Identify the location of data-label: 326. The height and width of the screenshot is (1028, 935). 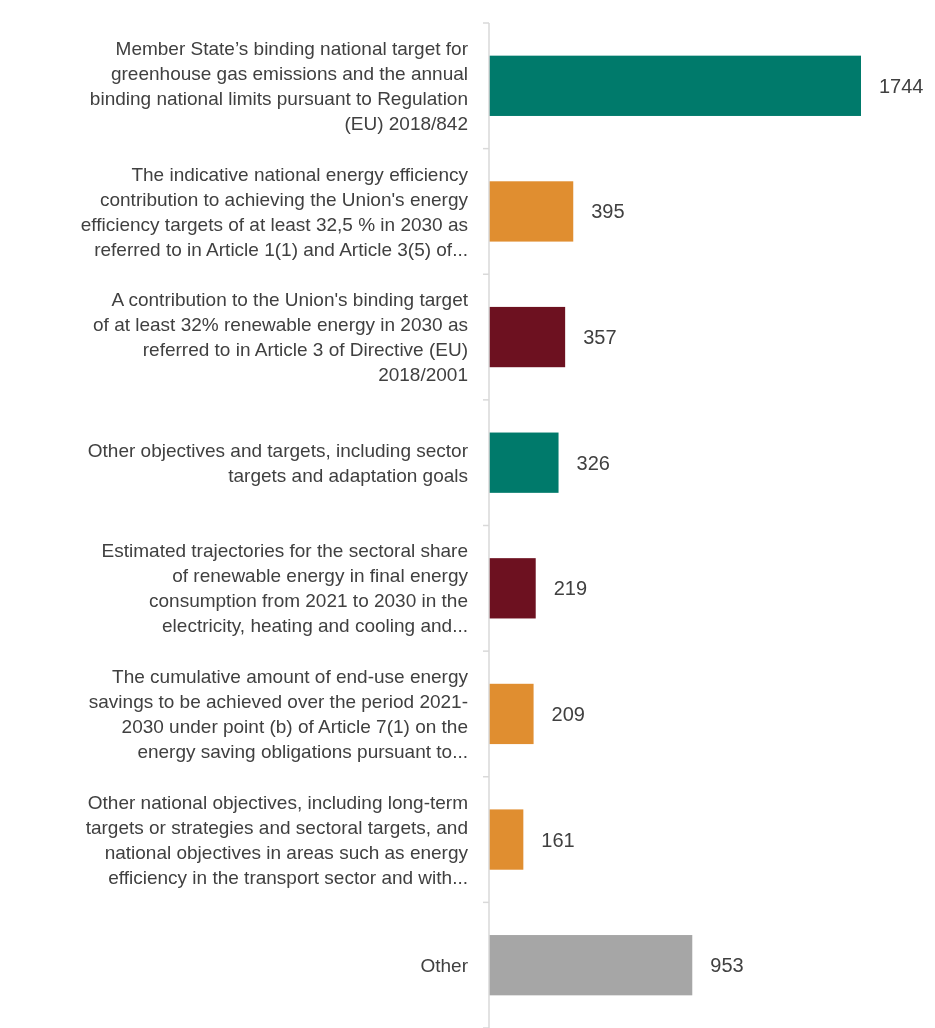
(593, 462).